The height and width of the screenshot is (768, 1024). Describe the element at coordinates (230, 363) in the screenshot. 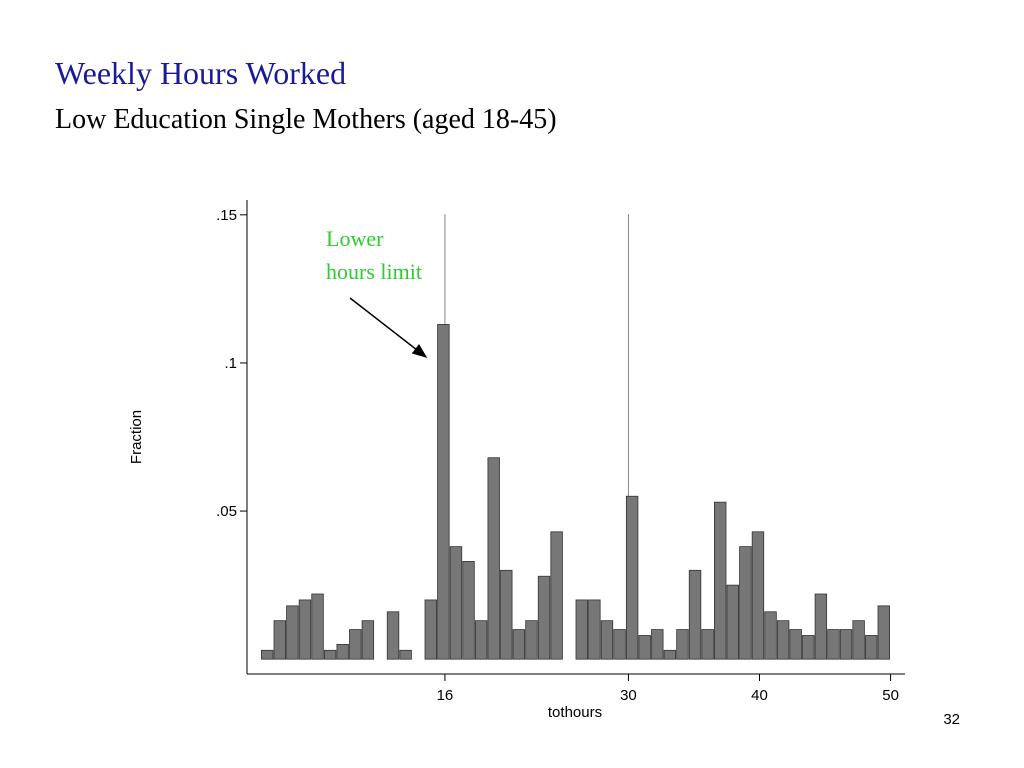

I see `y-tick-label: .1` at that location.